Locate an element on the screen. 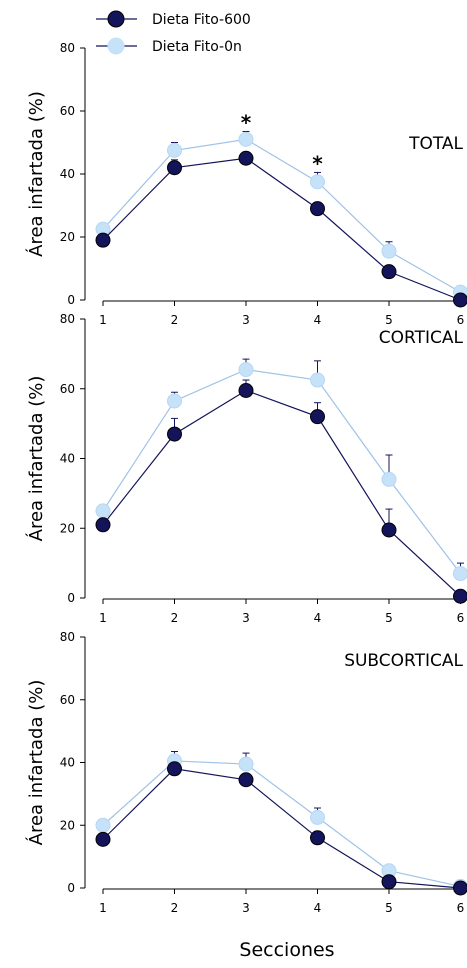  panel-title: TOTAL is located at coordinates (435, 144).